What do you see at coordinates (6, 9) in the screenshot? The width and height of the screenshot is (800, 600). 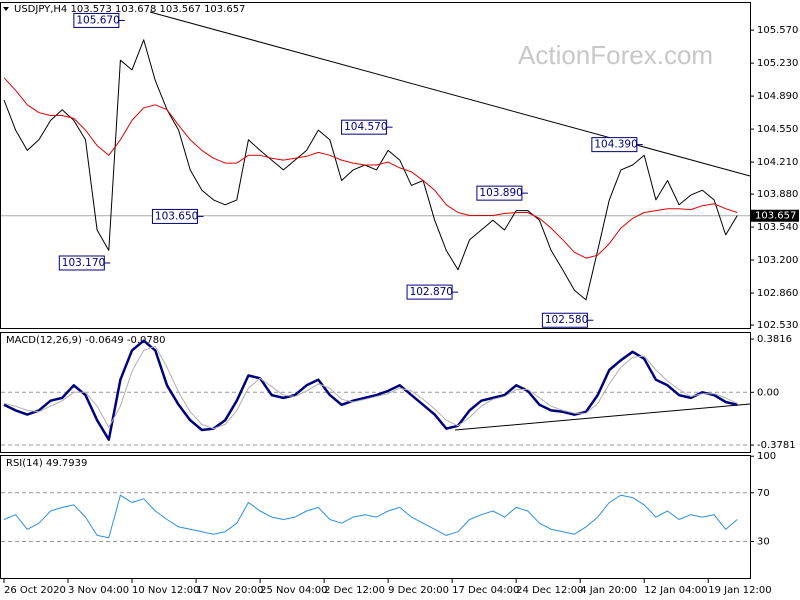 I see `menu-arrow` at bounding box center [6, 9].